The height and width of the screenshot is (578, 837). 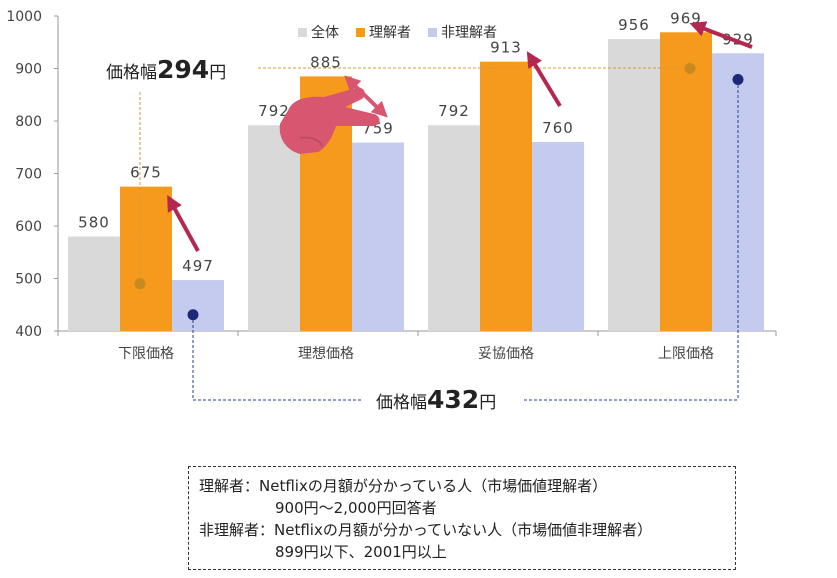 I want to click on y-tick-label: 700, so click(x=28, y=175).